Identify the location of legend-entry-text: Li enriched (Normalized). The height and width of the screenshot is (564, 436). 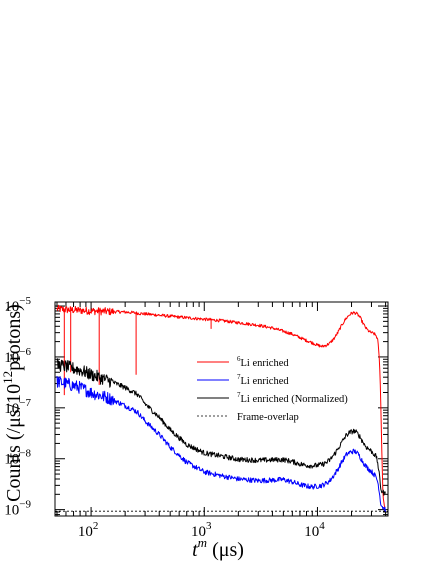
(295, 399).